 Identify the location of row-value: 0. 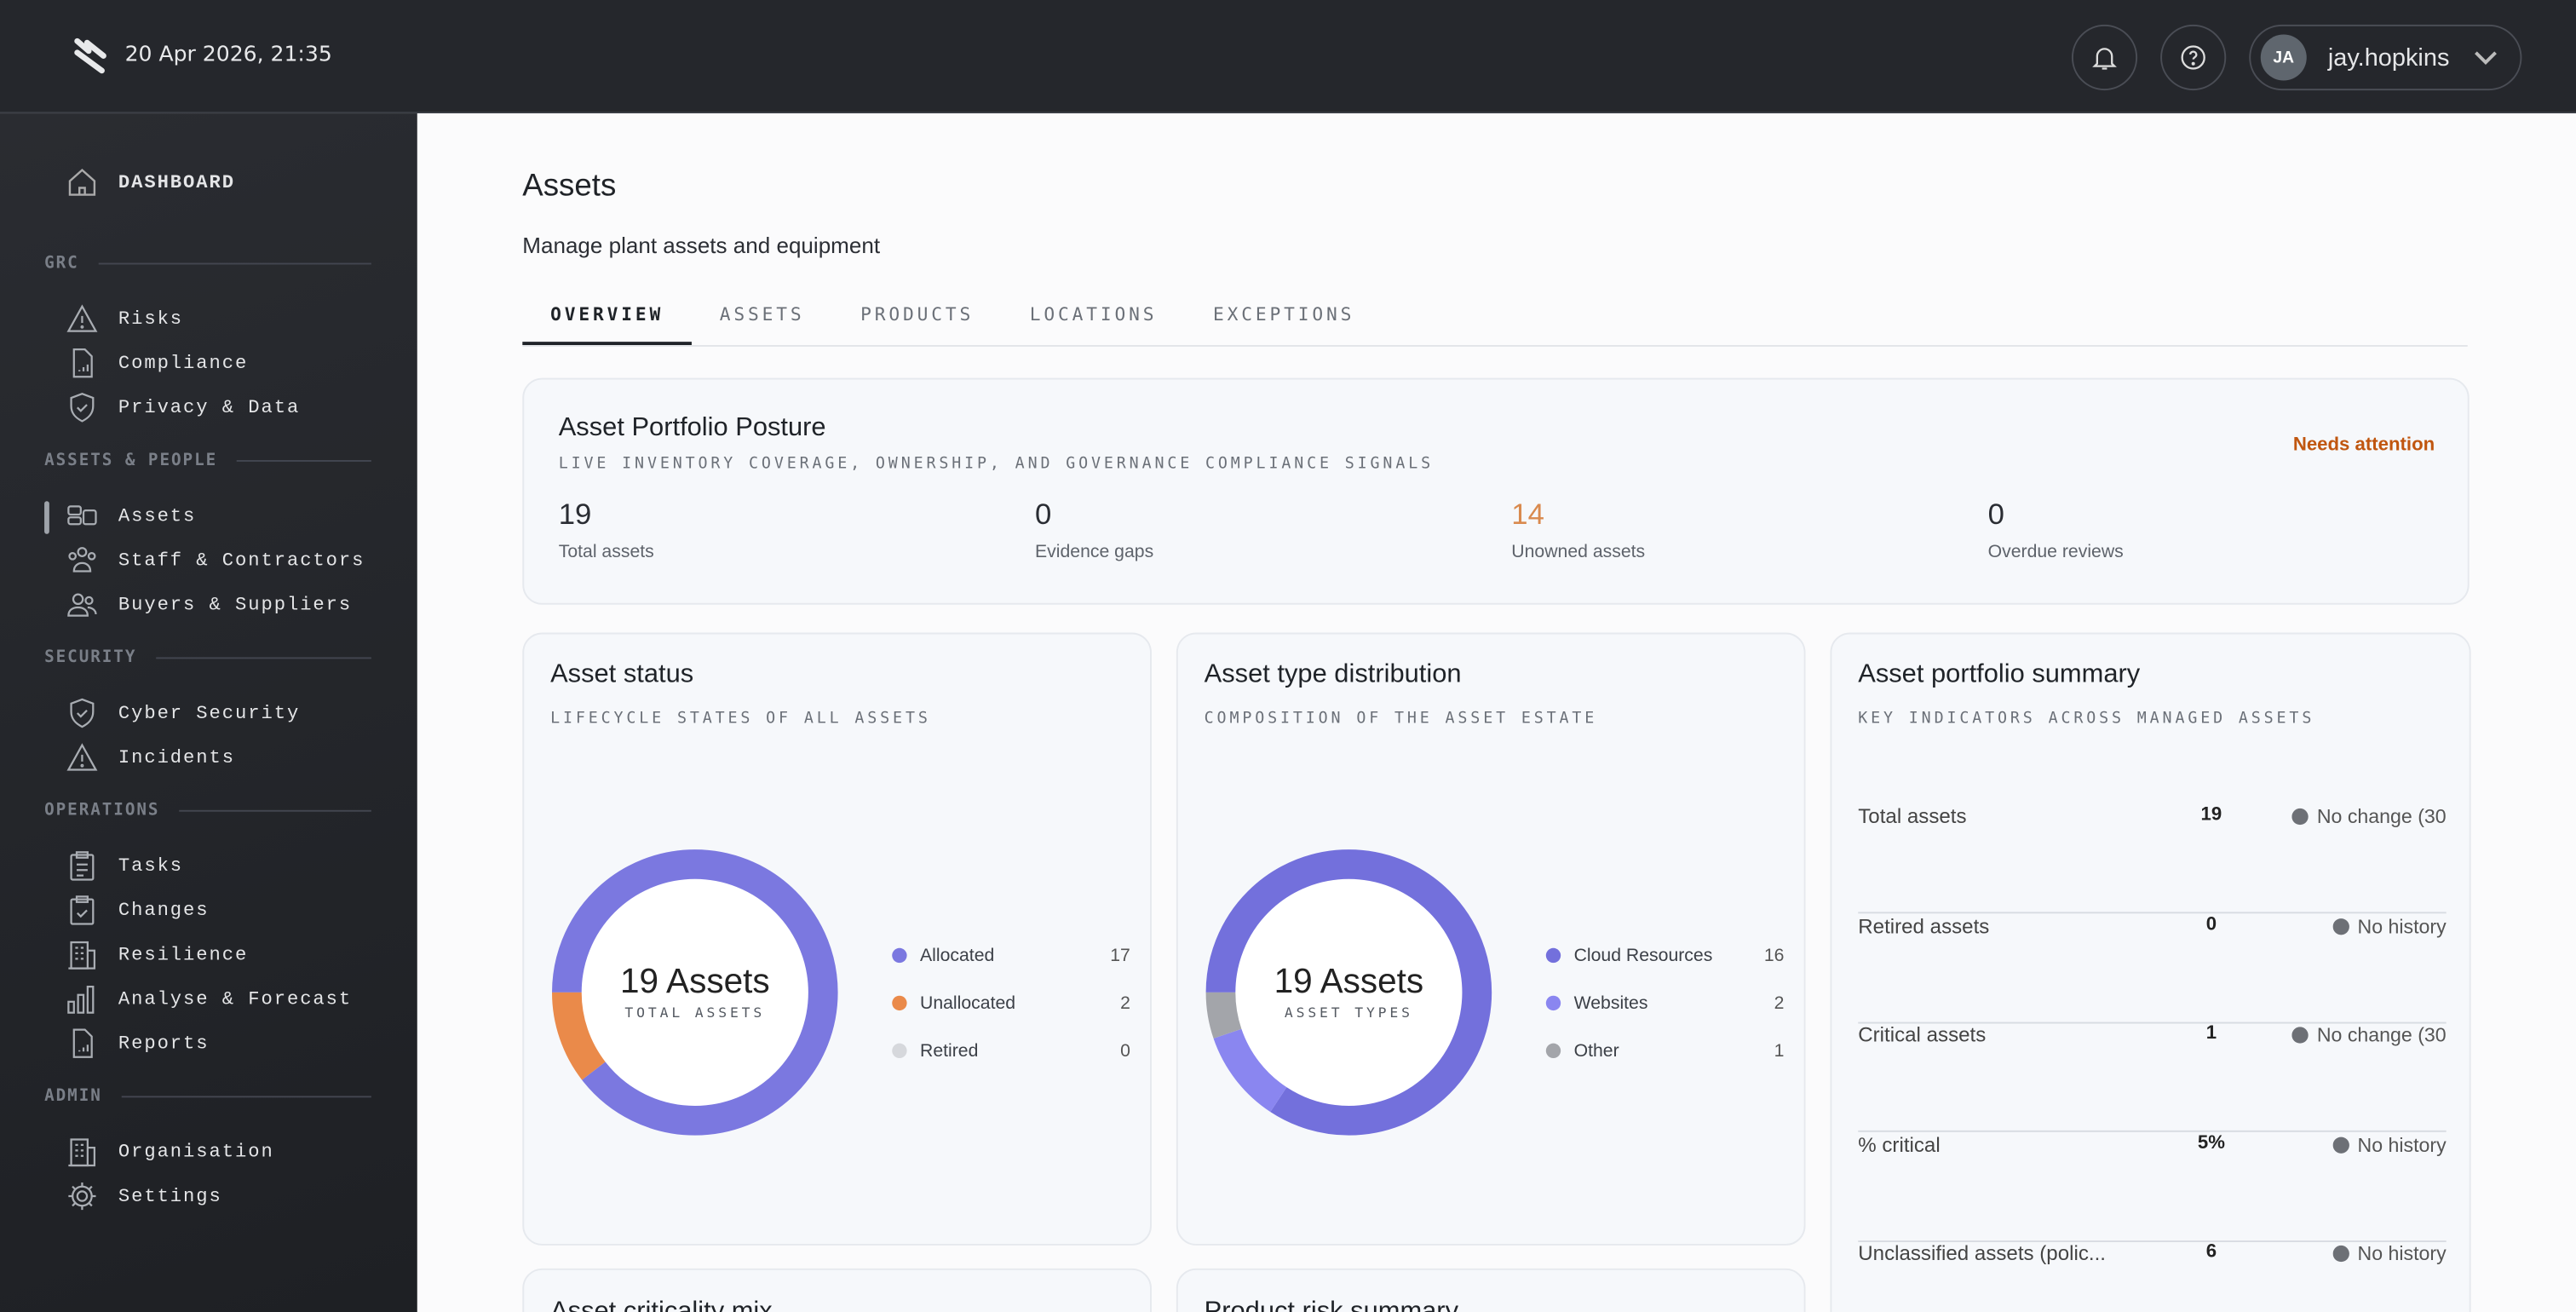
(2211, 925).